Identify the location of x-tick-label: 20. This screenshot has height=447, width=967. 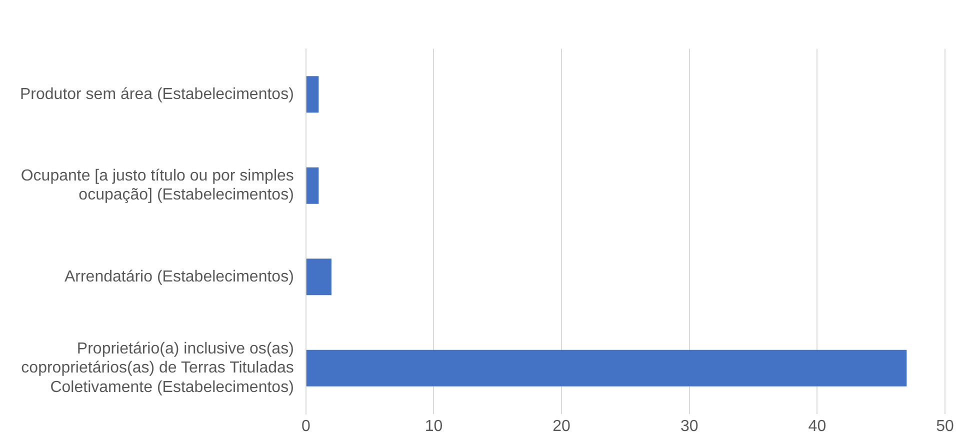
(561, 426).